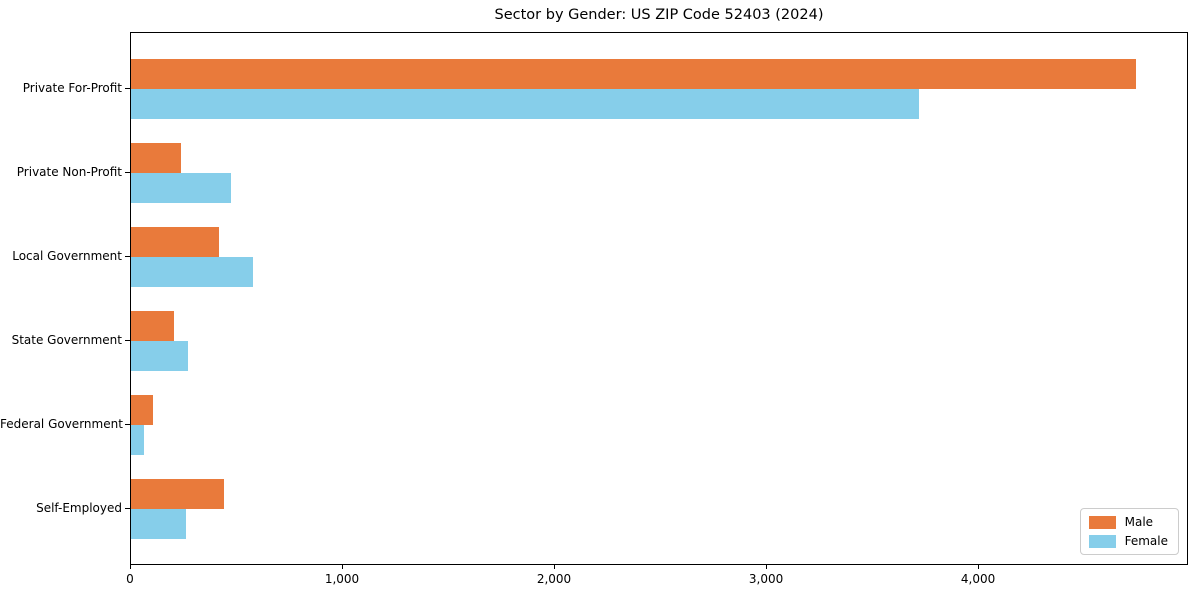 This screenshot has width=1200, height=600. What do you see at coordinates (1139, 522) in the screenshot?
I see `legend-label-male: Male` at bounding box center [1139, 522].